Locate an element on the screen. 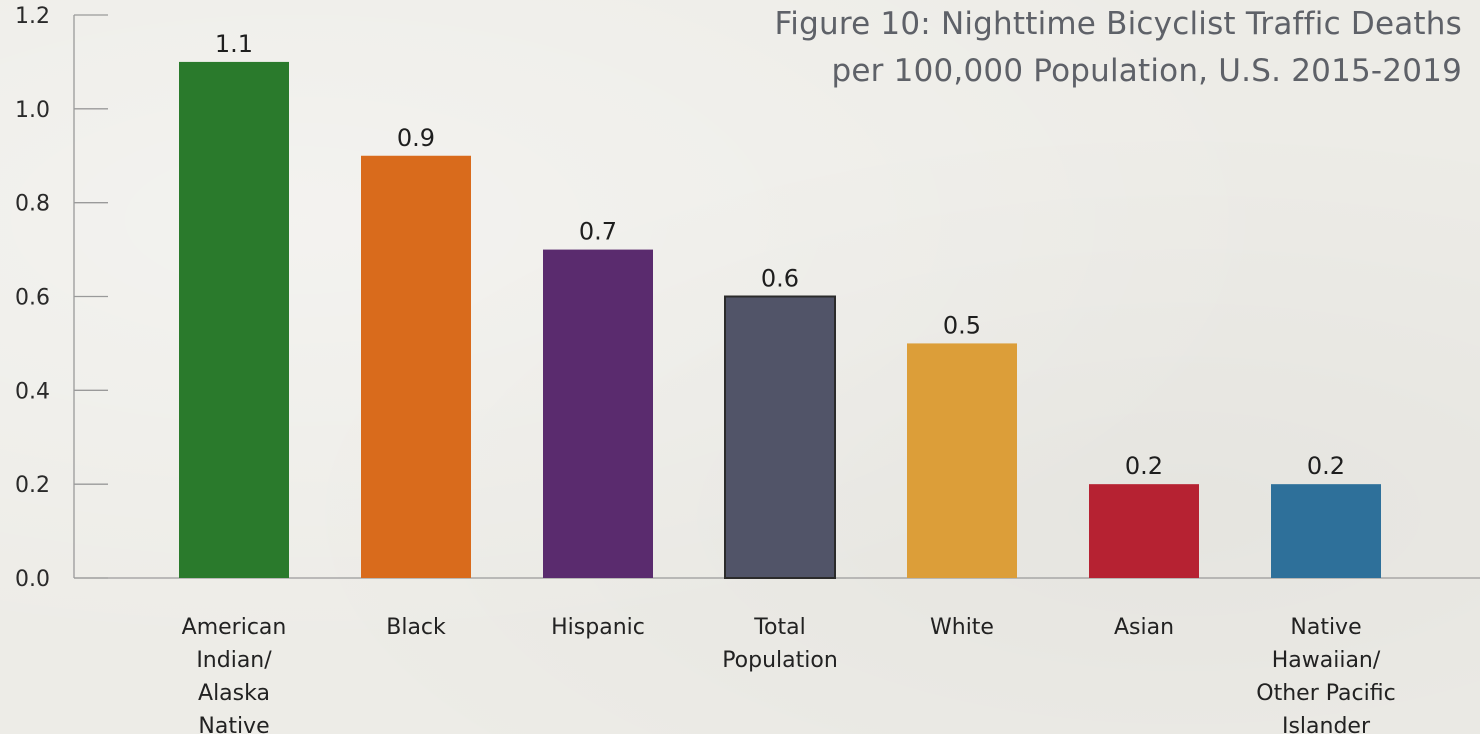 Image resolution: width=1480 pixels, height=734 pixels. category-label: American is located at coordinates (234, 627).